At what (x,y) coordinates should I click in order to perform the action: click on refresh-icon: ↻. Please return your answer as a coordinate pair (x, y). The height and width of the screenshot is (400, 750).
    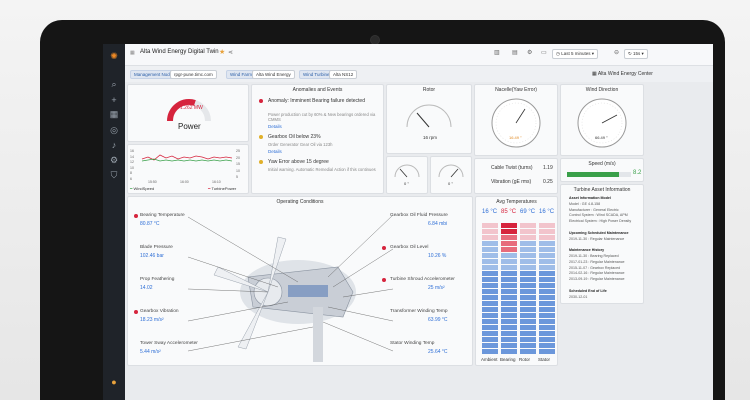
    Looking at the image, I should click on (631, 53).